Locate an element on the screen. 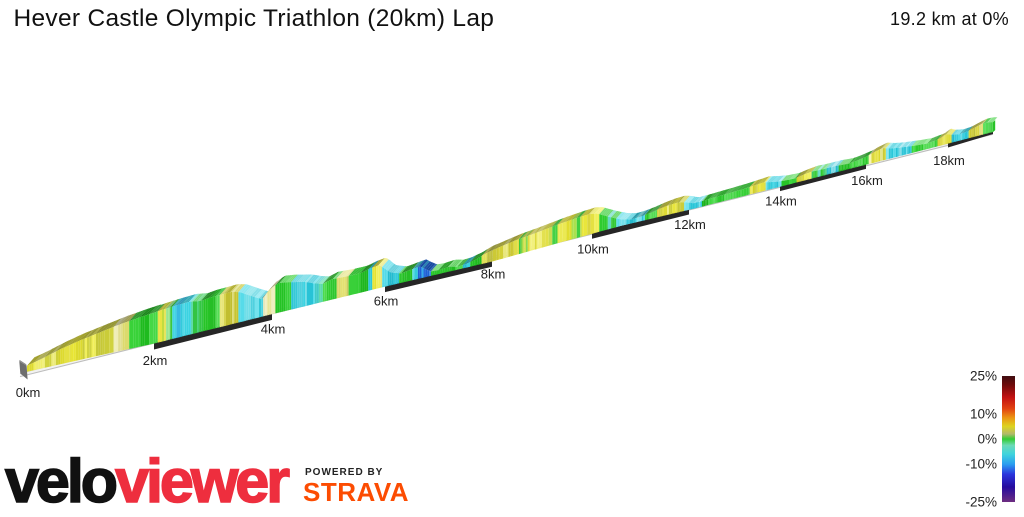  svg-text: 14km is located at coordinates (781, 201).